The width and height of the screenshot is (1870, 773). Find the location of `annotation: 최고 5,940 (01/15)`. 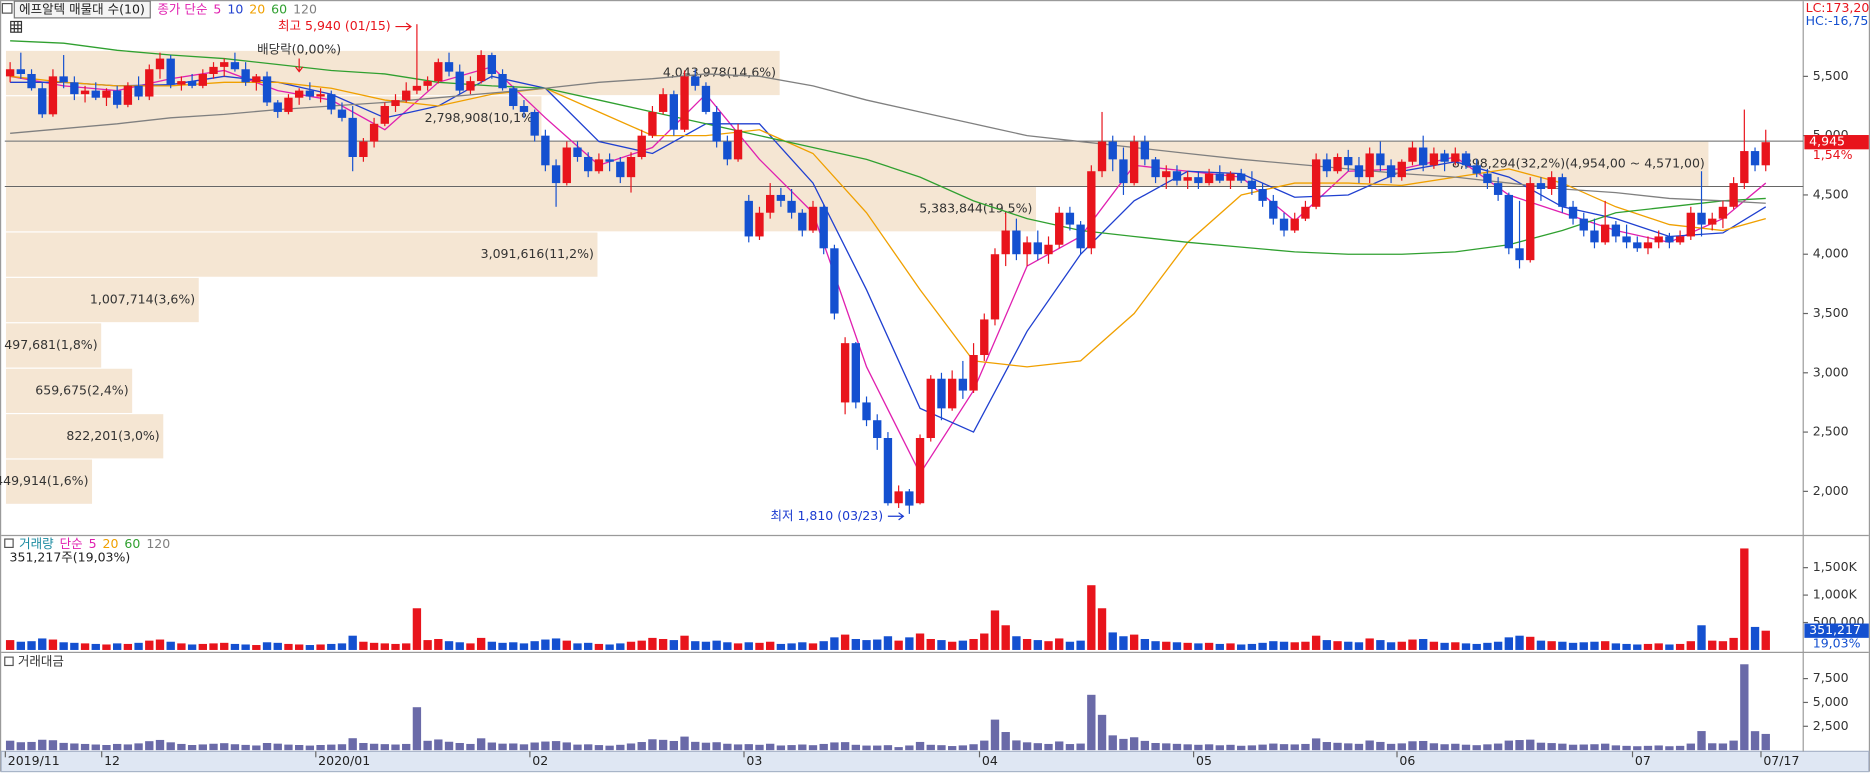

annotation: 최고 5,940 (01/15) is located at coordinates (334, 25).